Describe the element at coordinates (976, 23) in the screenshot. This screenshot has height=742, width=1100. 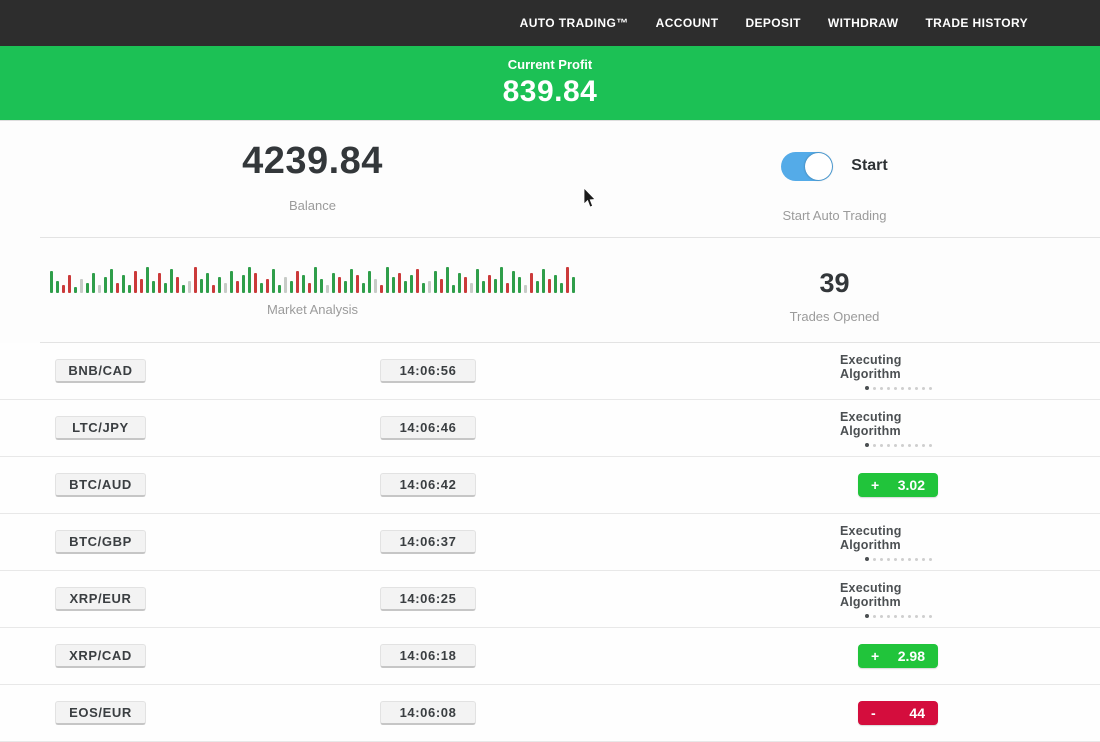
I see `nav-item-trade-history: TRADE HISTORY` at that location.